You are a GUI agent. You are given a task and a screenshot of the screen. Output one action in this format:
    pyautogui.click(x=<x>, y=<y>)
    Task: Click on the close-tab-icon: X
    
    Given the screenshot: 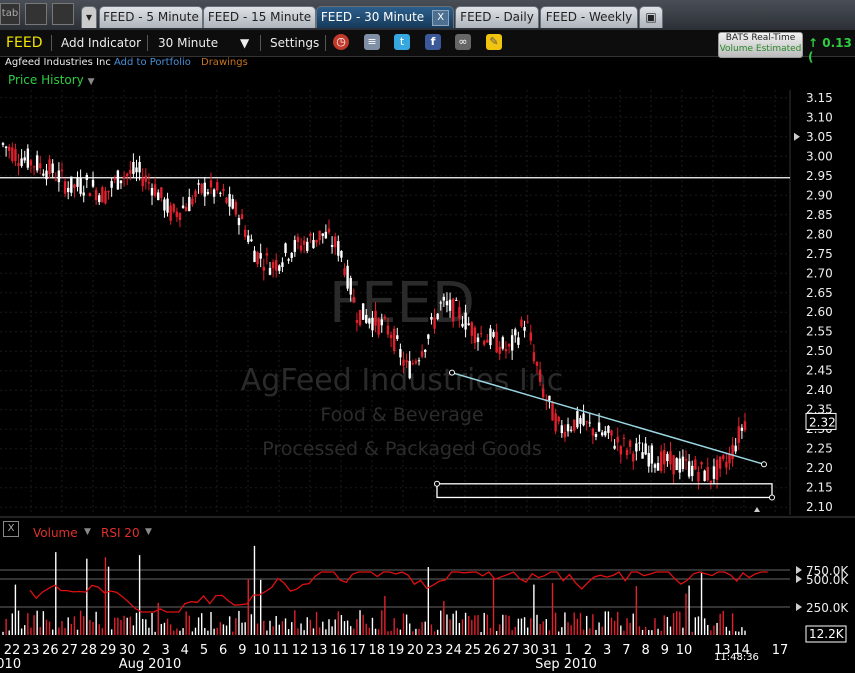 What is the action you would take?
    pyautogui.click(x=441, y=18)
    